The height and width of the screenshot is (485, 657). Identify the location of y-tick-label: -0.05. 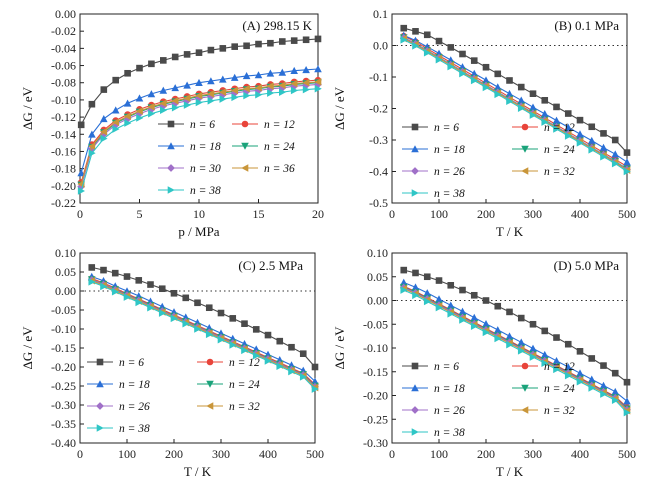
(63, 310).